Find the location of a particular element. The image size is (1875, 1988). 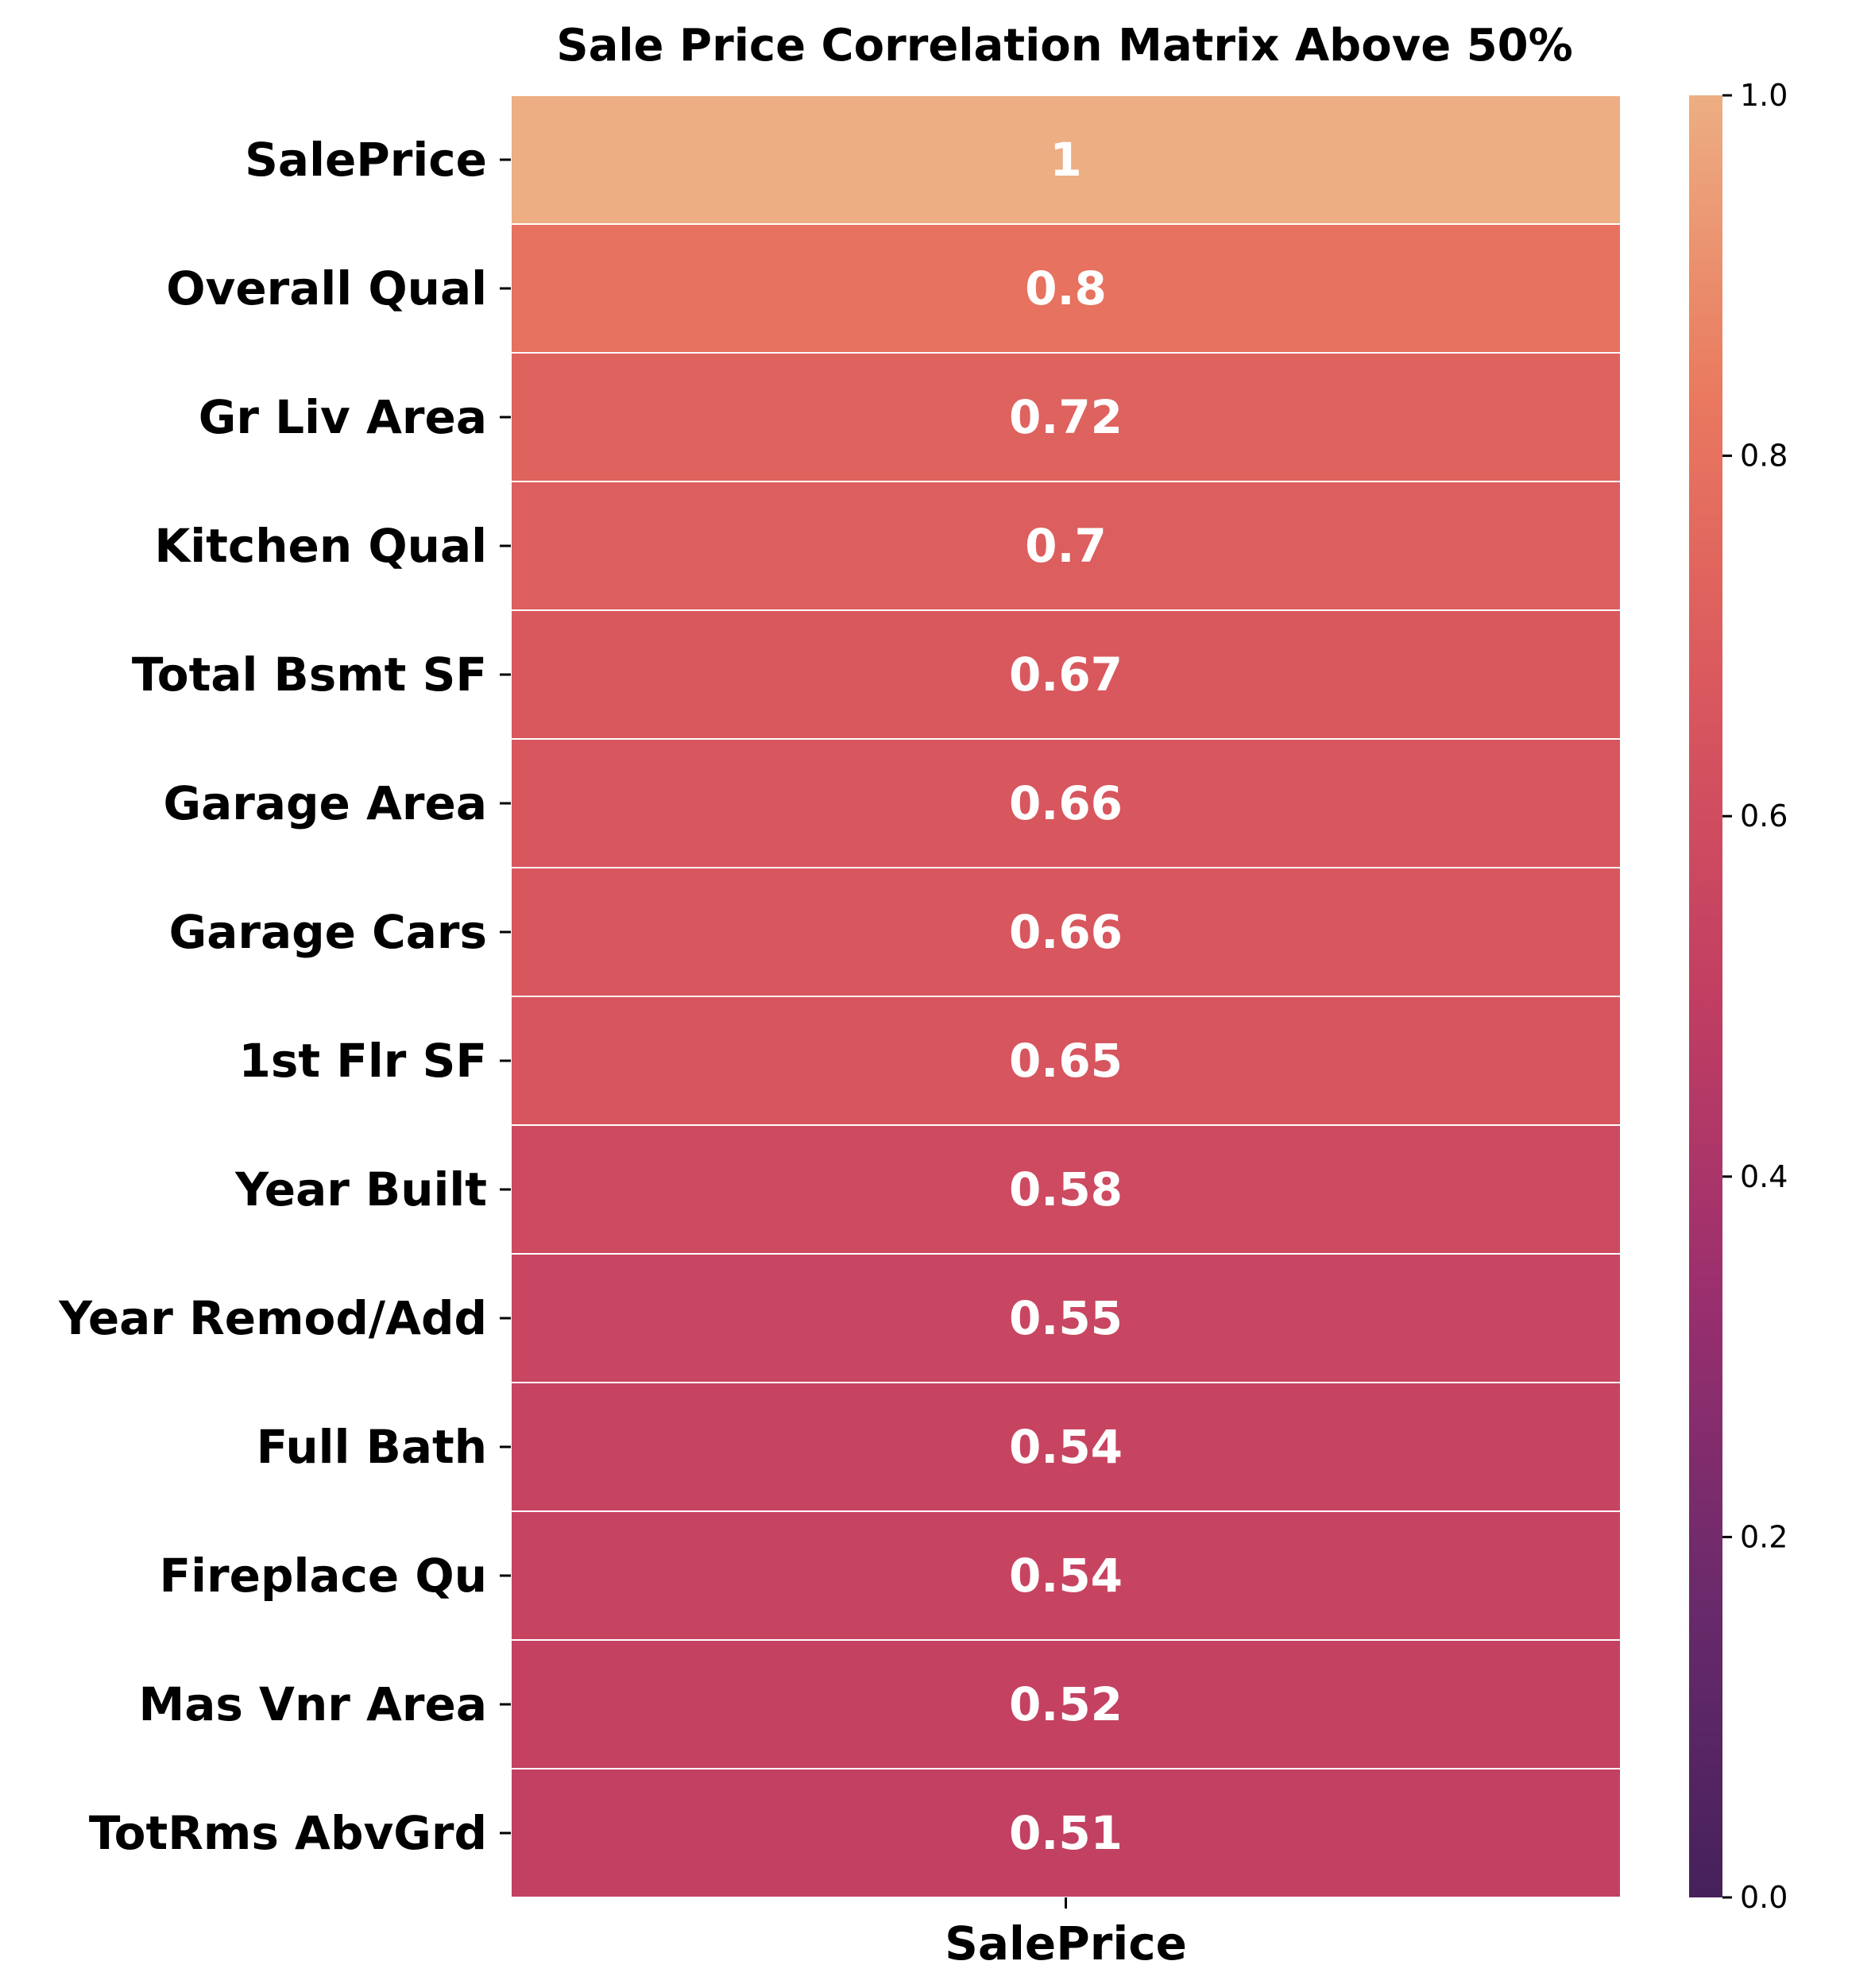

row-label: Garage Area is located at coordinates (325, 803).